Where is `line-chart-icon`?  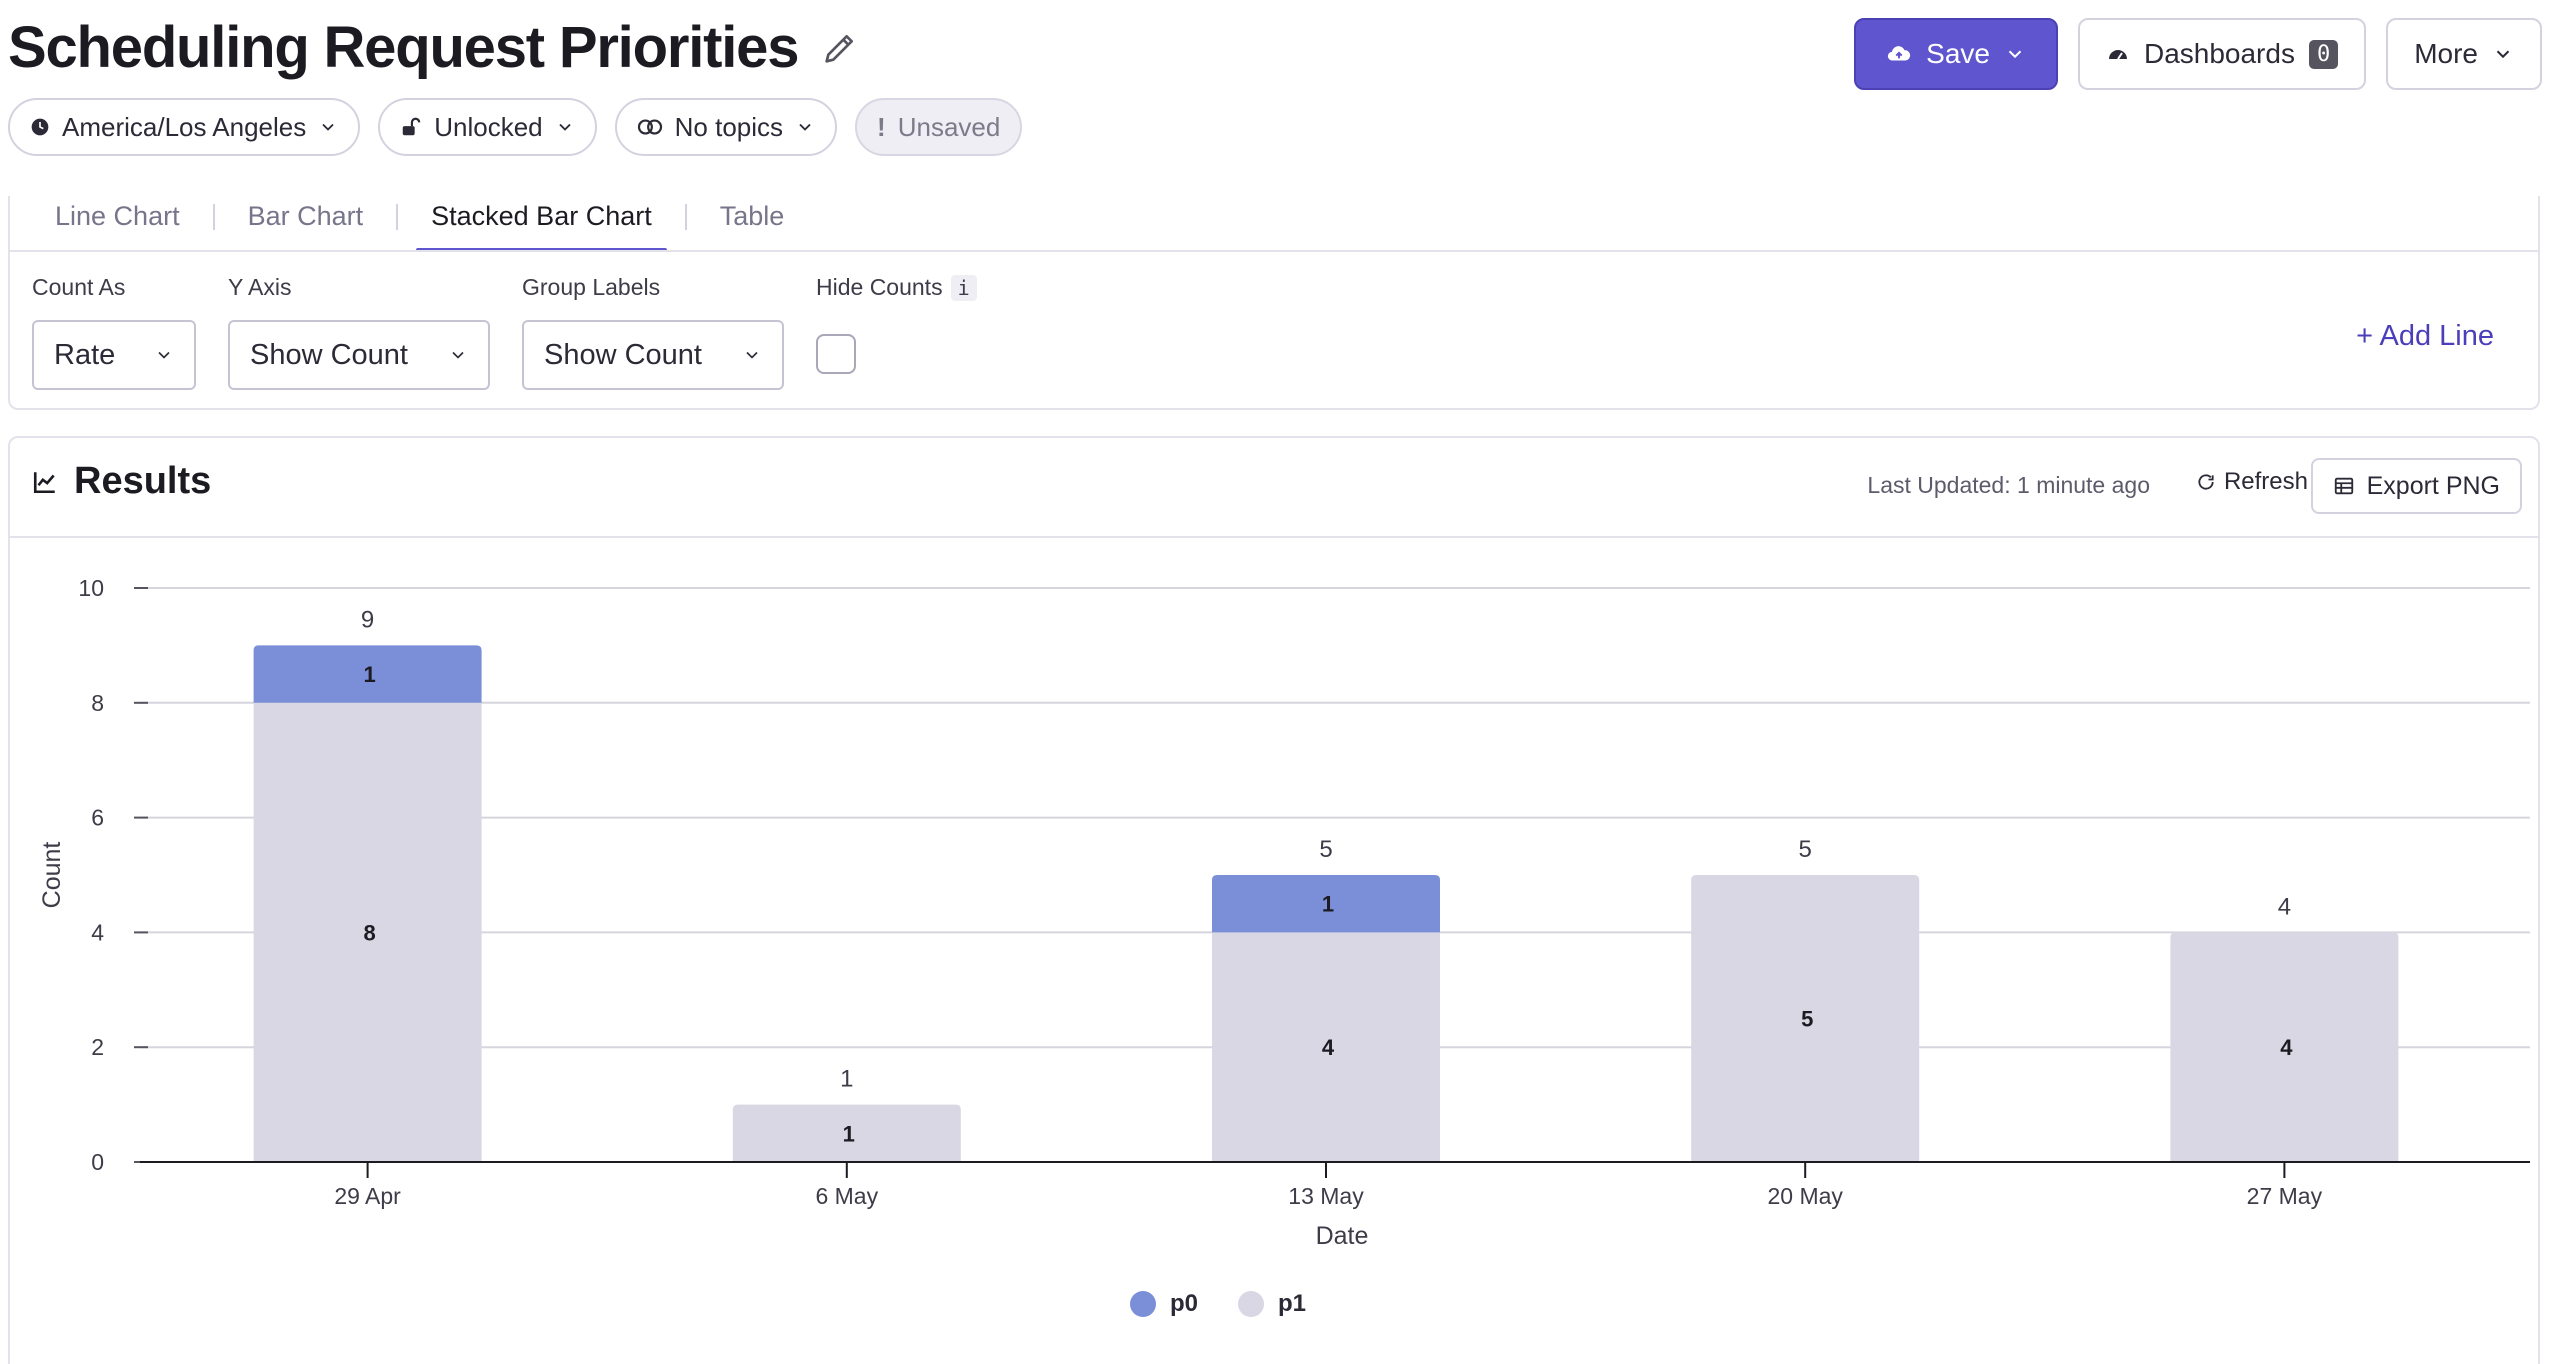
line-chart-icon is located at coordinates (44, 482).